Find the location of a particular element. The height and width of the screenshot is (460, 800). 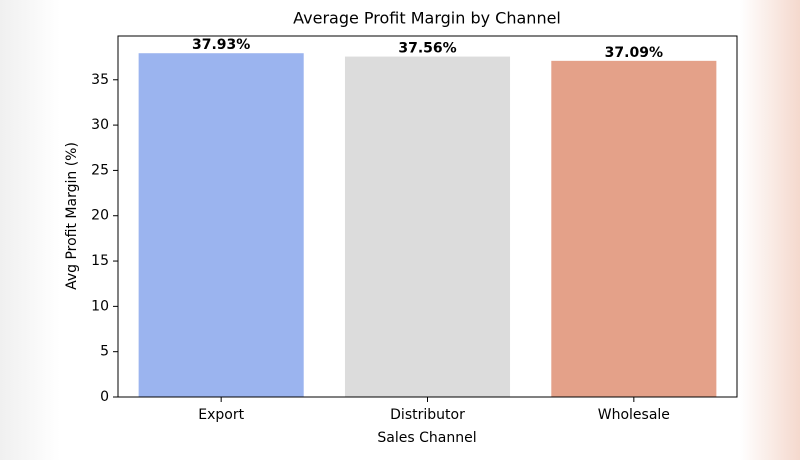

value-label: 37.93% is located at coordinates (221, 45).